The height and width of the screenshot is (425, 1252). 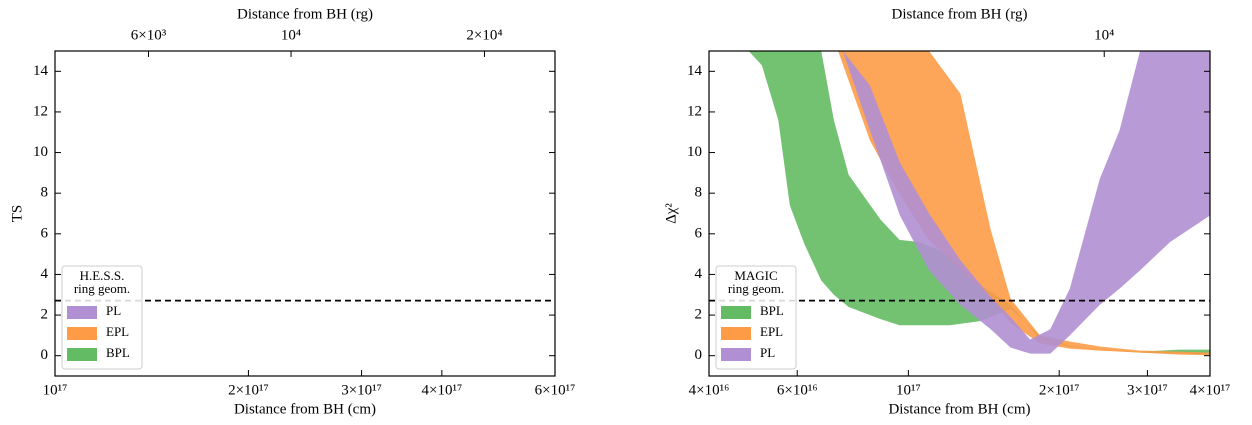 What do you see at coordinates (555, 390) in the screenshot?
I see `x-tick-label: 6×10¹⁷` at bounding box center [555, 390].